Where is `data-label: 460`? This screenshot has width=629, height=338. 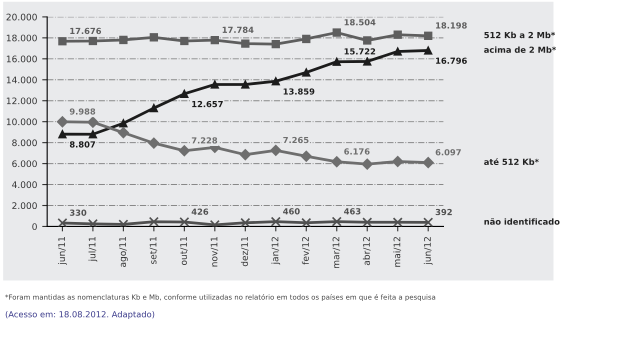
data-label: 460 is located at coordinates (291, 211).